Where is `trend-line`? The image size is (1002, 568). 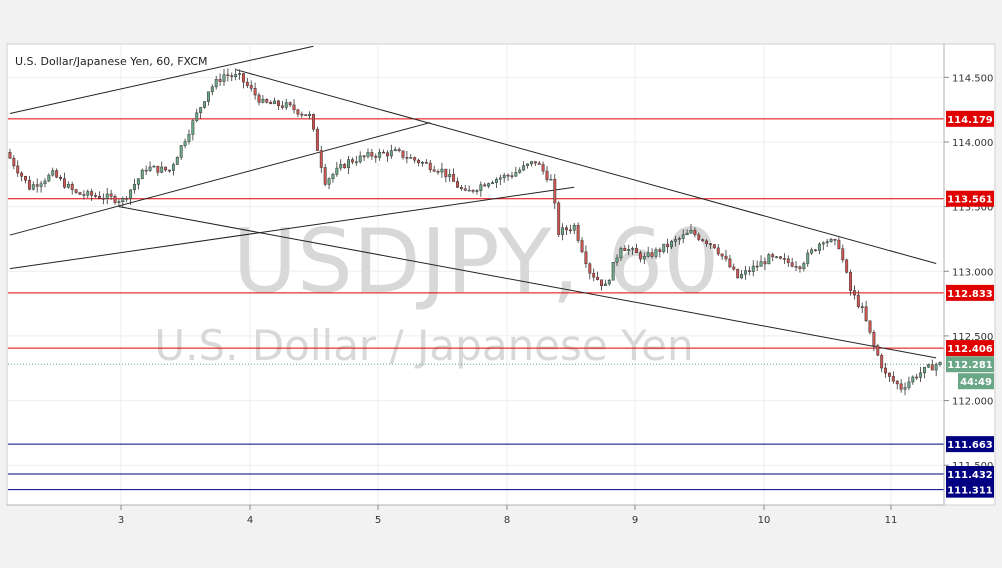
trend-line is located at coordinates (292, 228).